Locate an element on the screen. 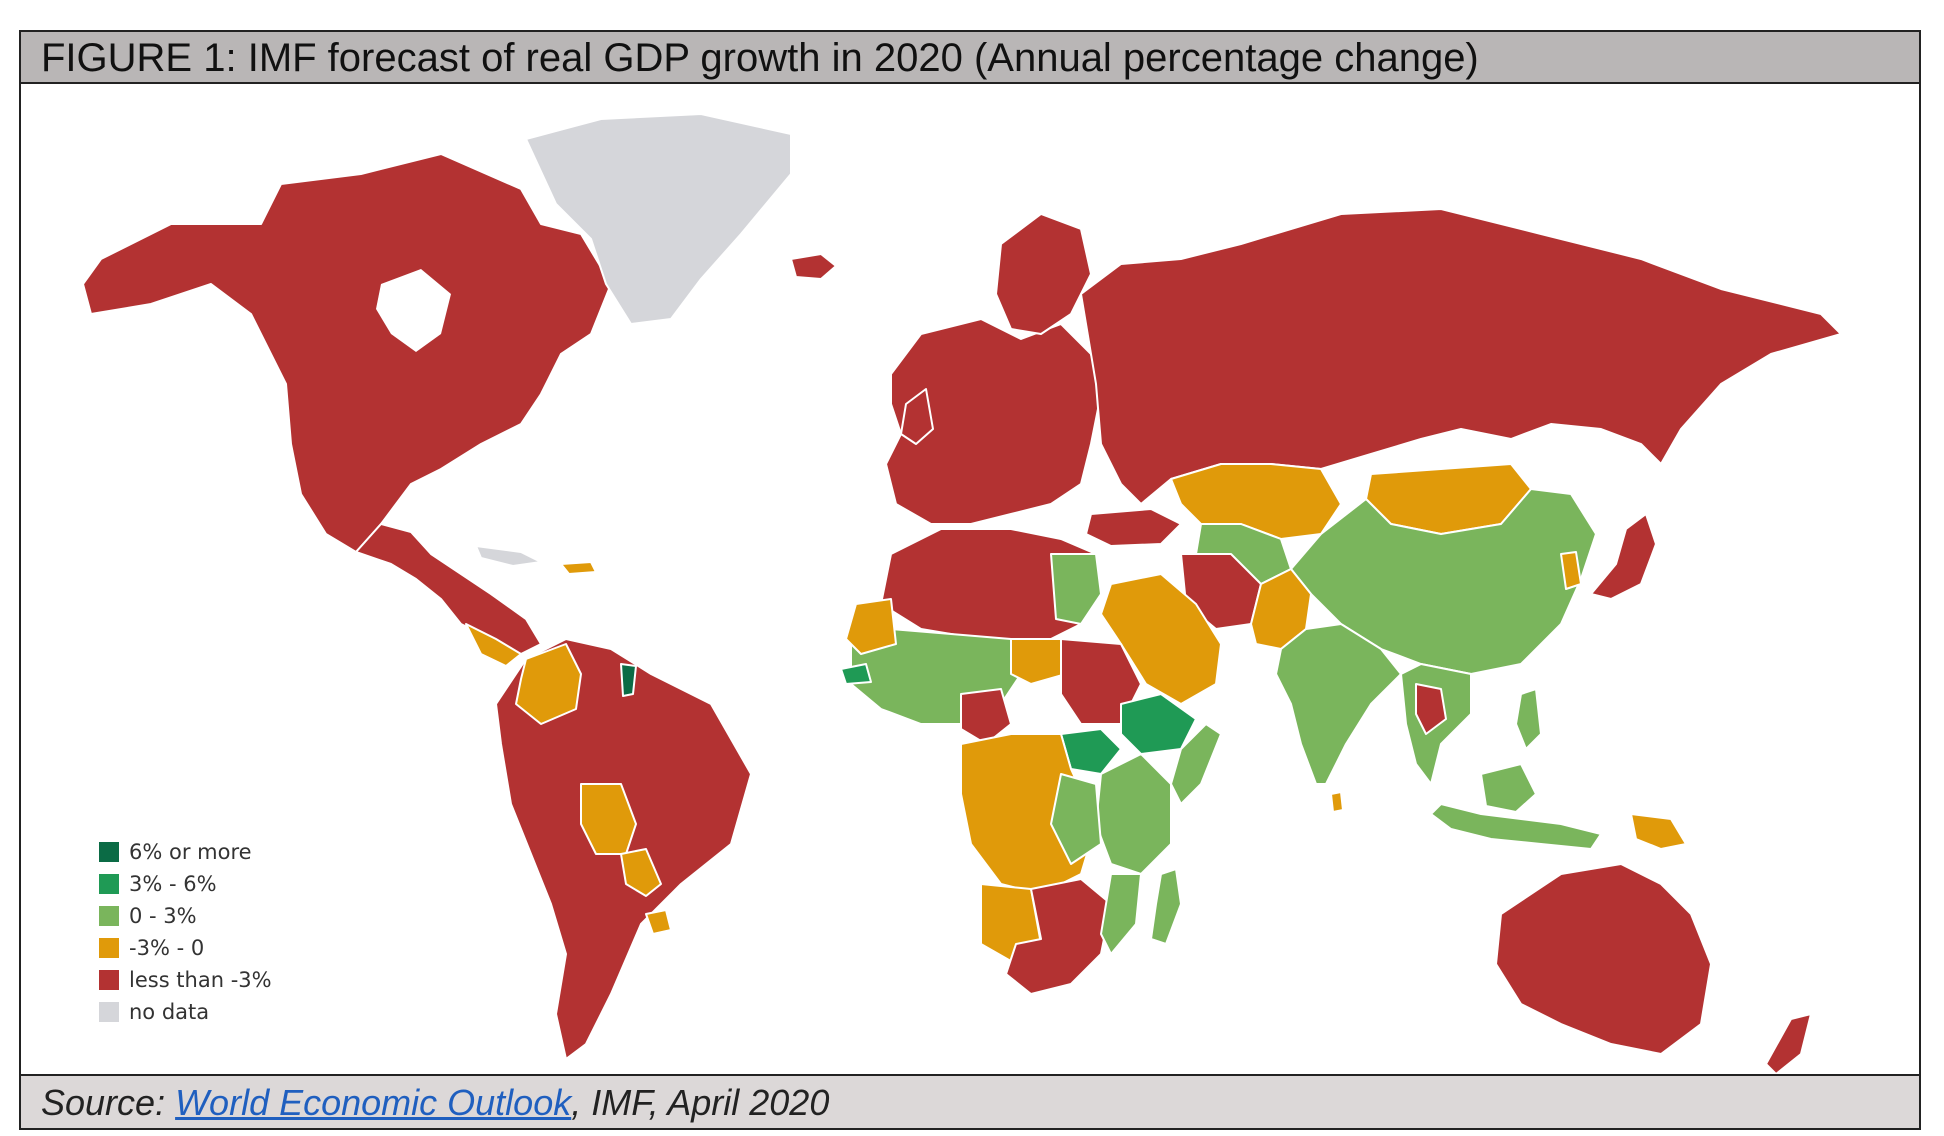 This screenshot has width=1944, height=1136. region-papua-new-guinea is located at coordinates (1658, 831).